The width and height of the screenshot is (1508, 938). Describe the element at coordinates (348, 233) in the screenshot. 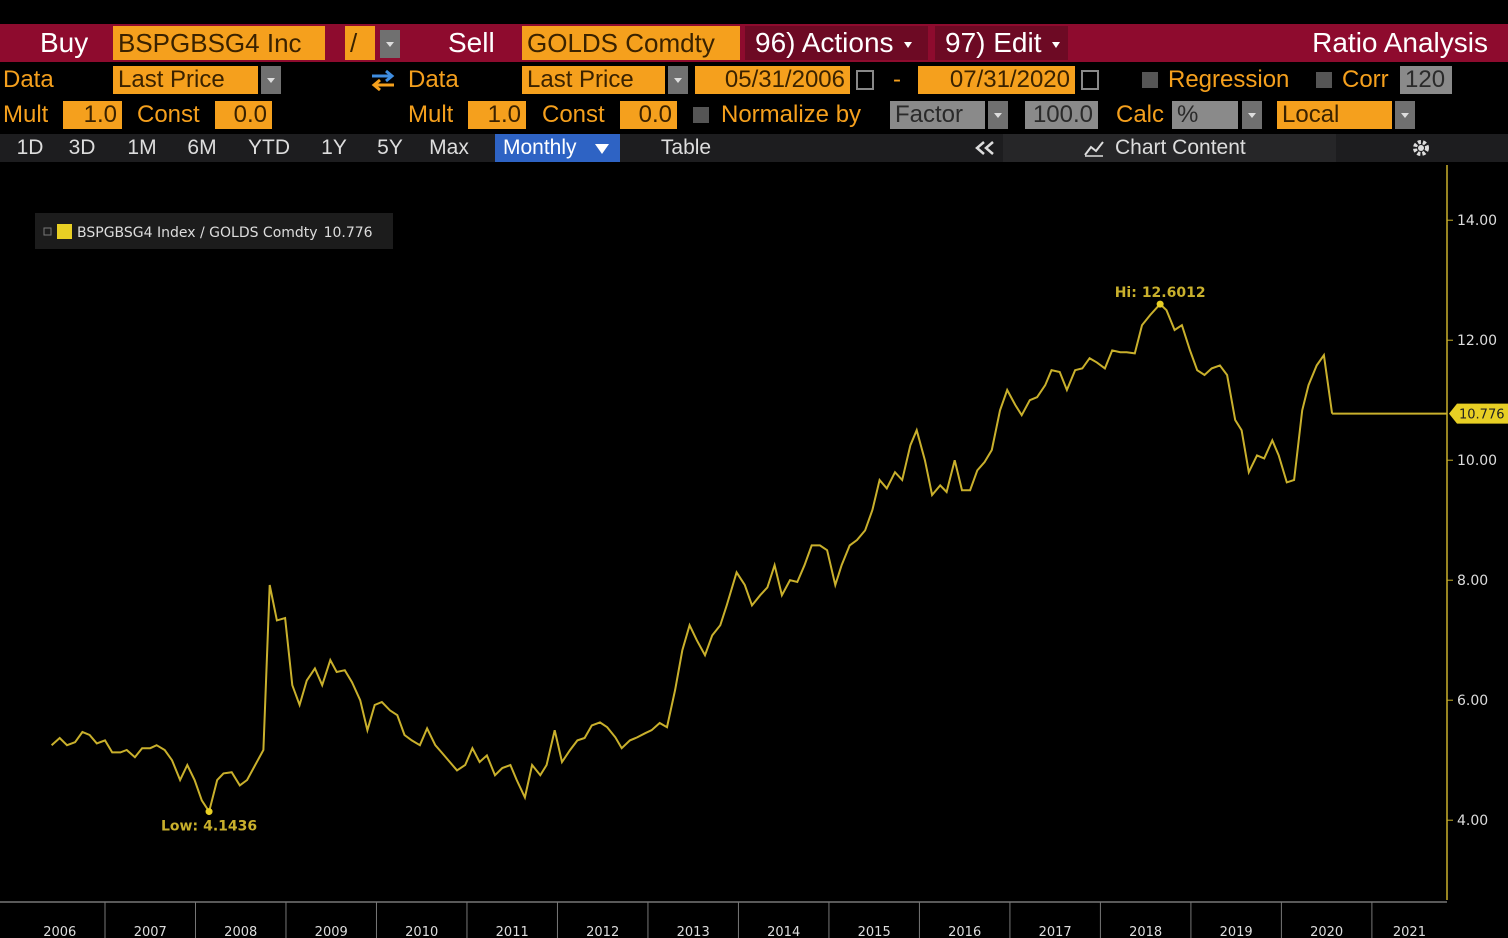

I see `legend-value: 10.776` at that location.